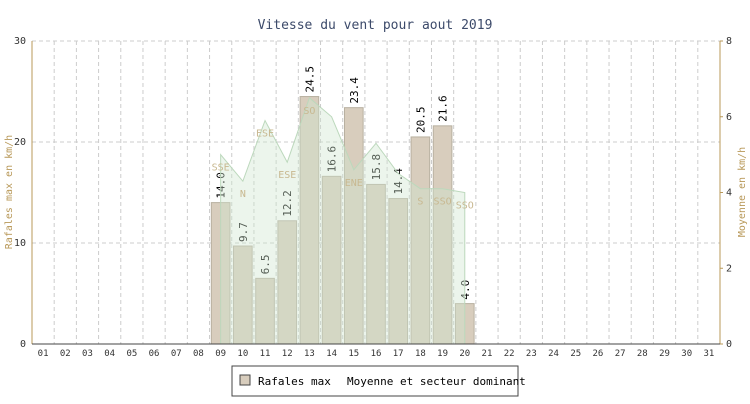 The image size is (750, 404). I want to click on x-tick-label: 06, so click(154, 354).